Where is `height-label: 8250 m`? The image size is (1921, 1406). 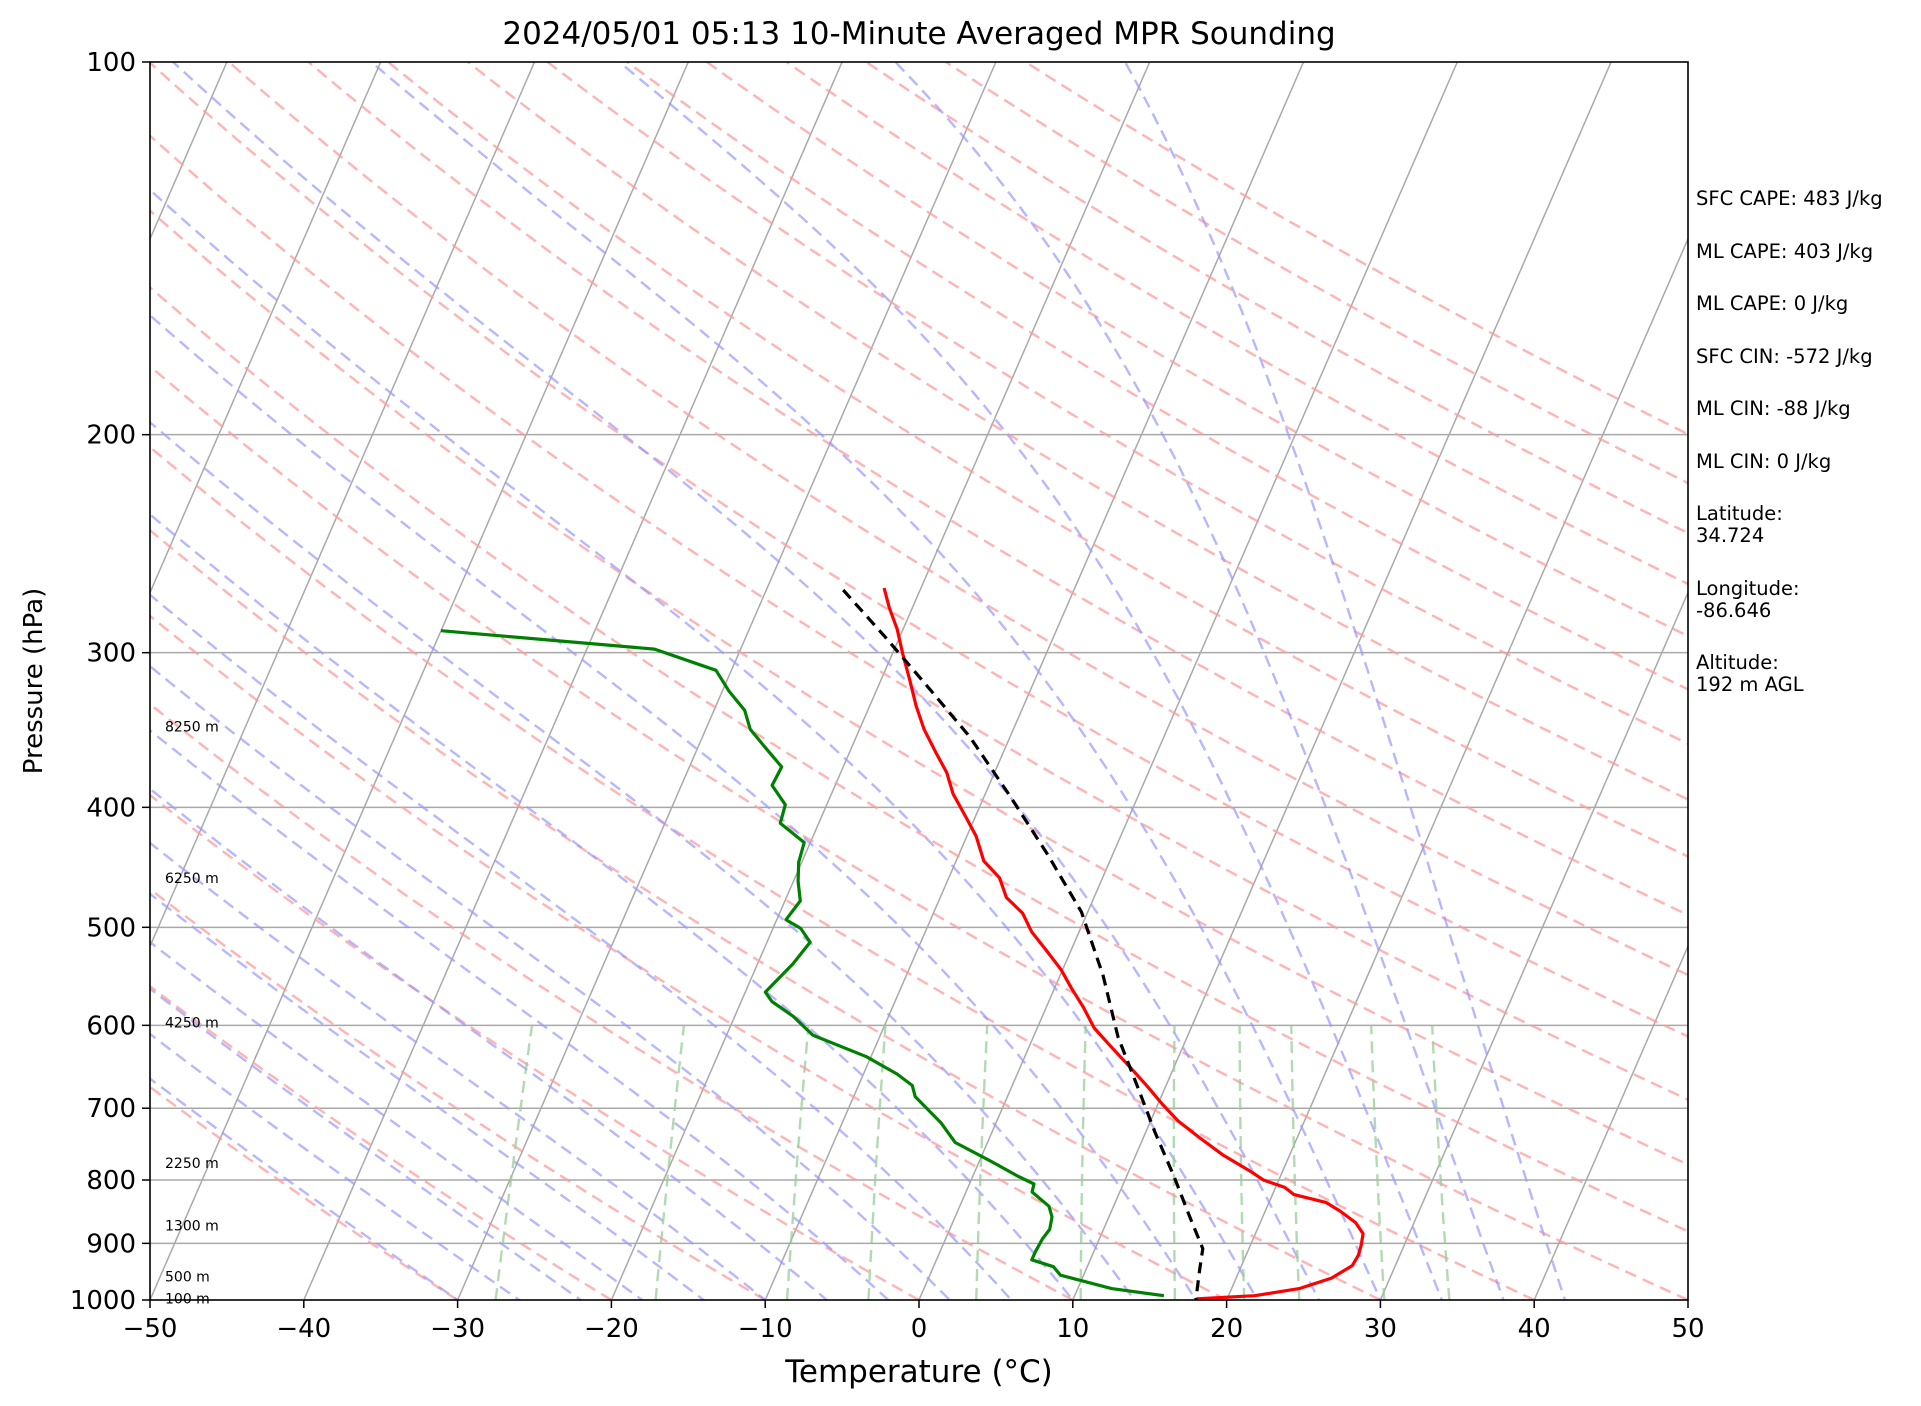 height-label: 8250 m is located at coordinates (192, 727).